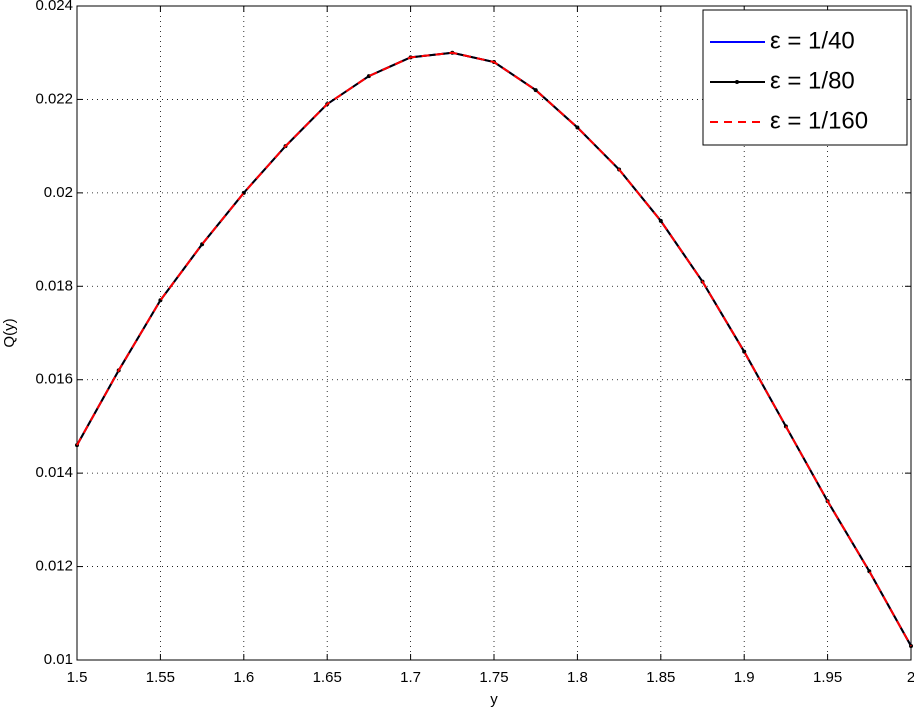  I want to click on x-tick-label: 1.6, so click(243, 677).